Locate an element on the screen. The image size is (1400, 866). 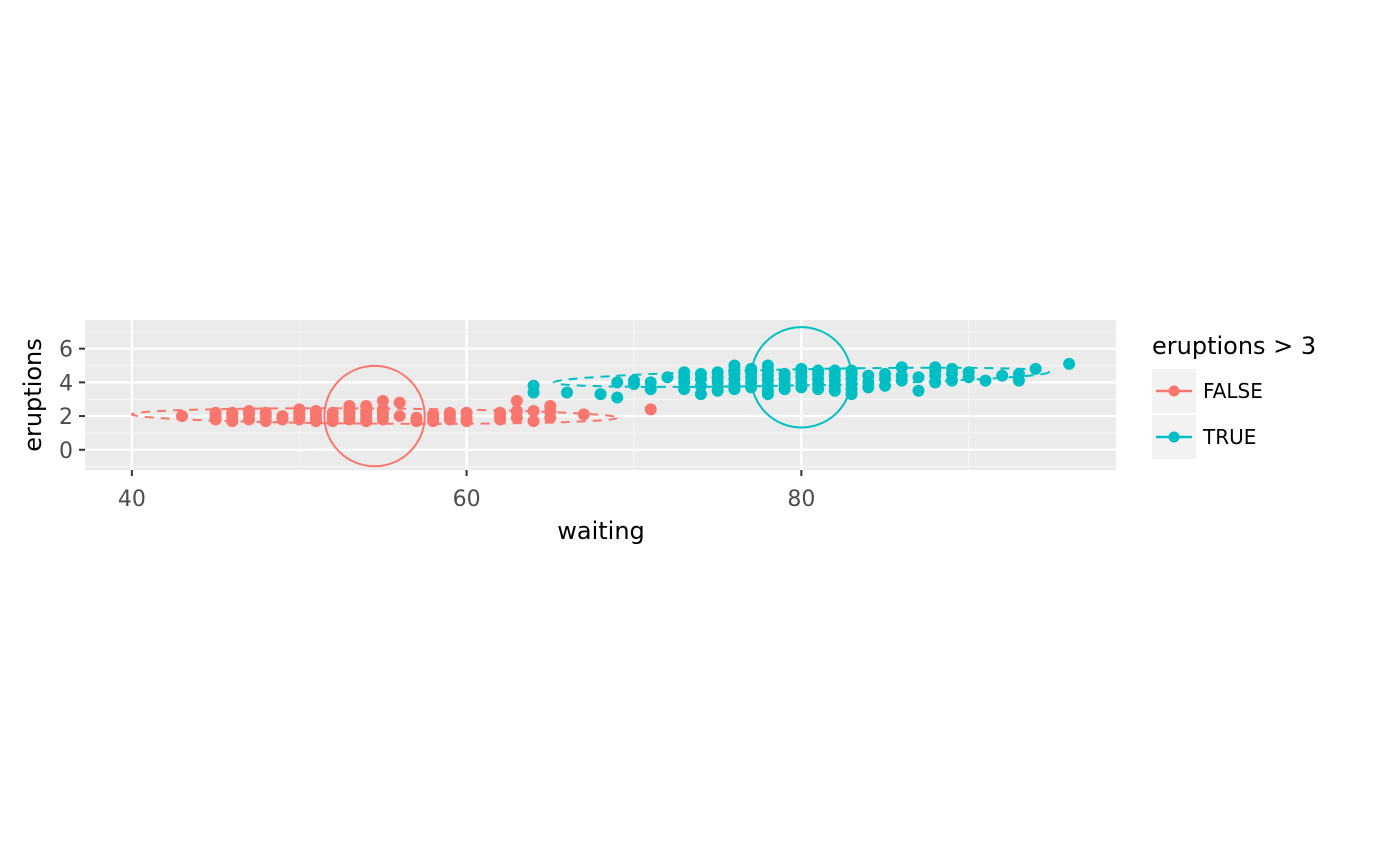
x-tick-label: 80 is located at coordinates (801, 499).